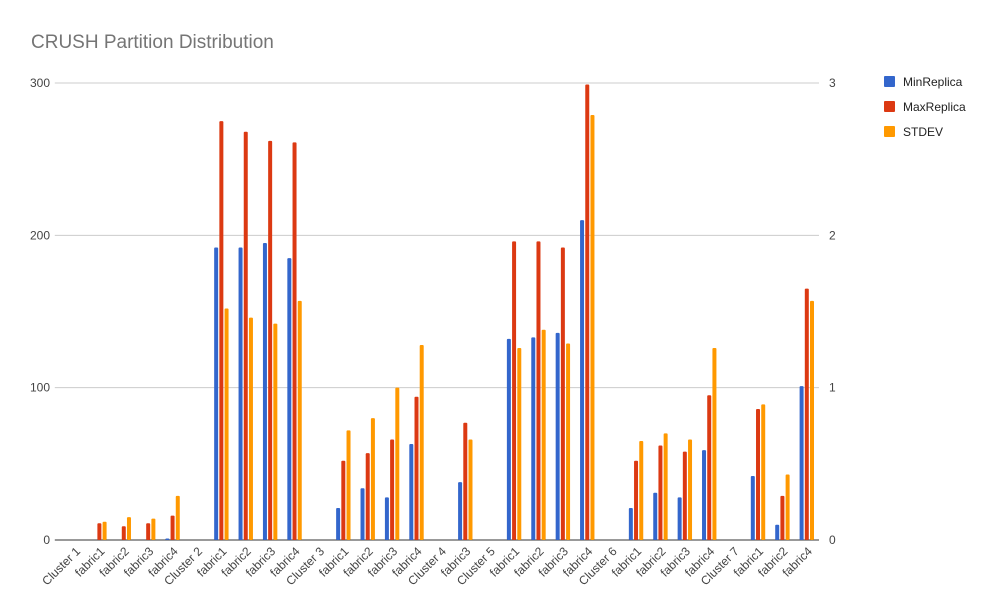  I want to click on y-left-tick-label: 300, so click(40, 83).